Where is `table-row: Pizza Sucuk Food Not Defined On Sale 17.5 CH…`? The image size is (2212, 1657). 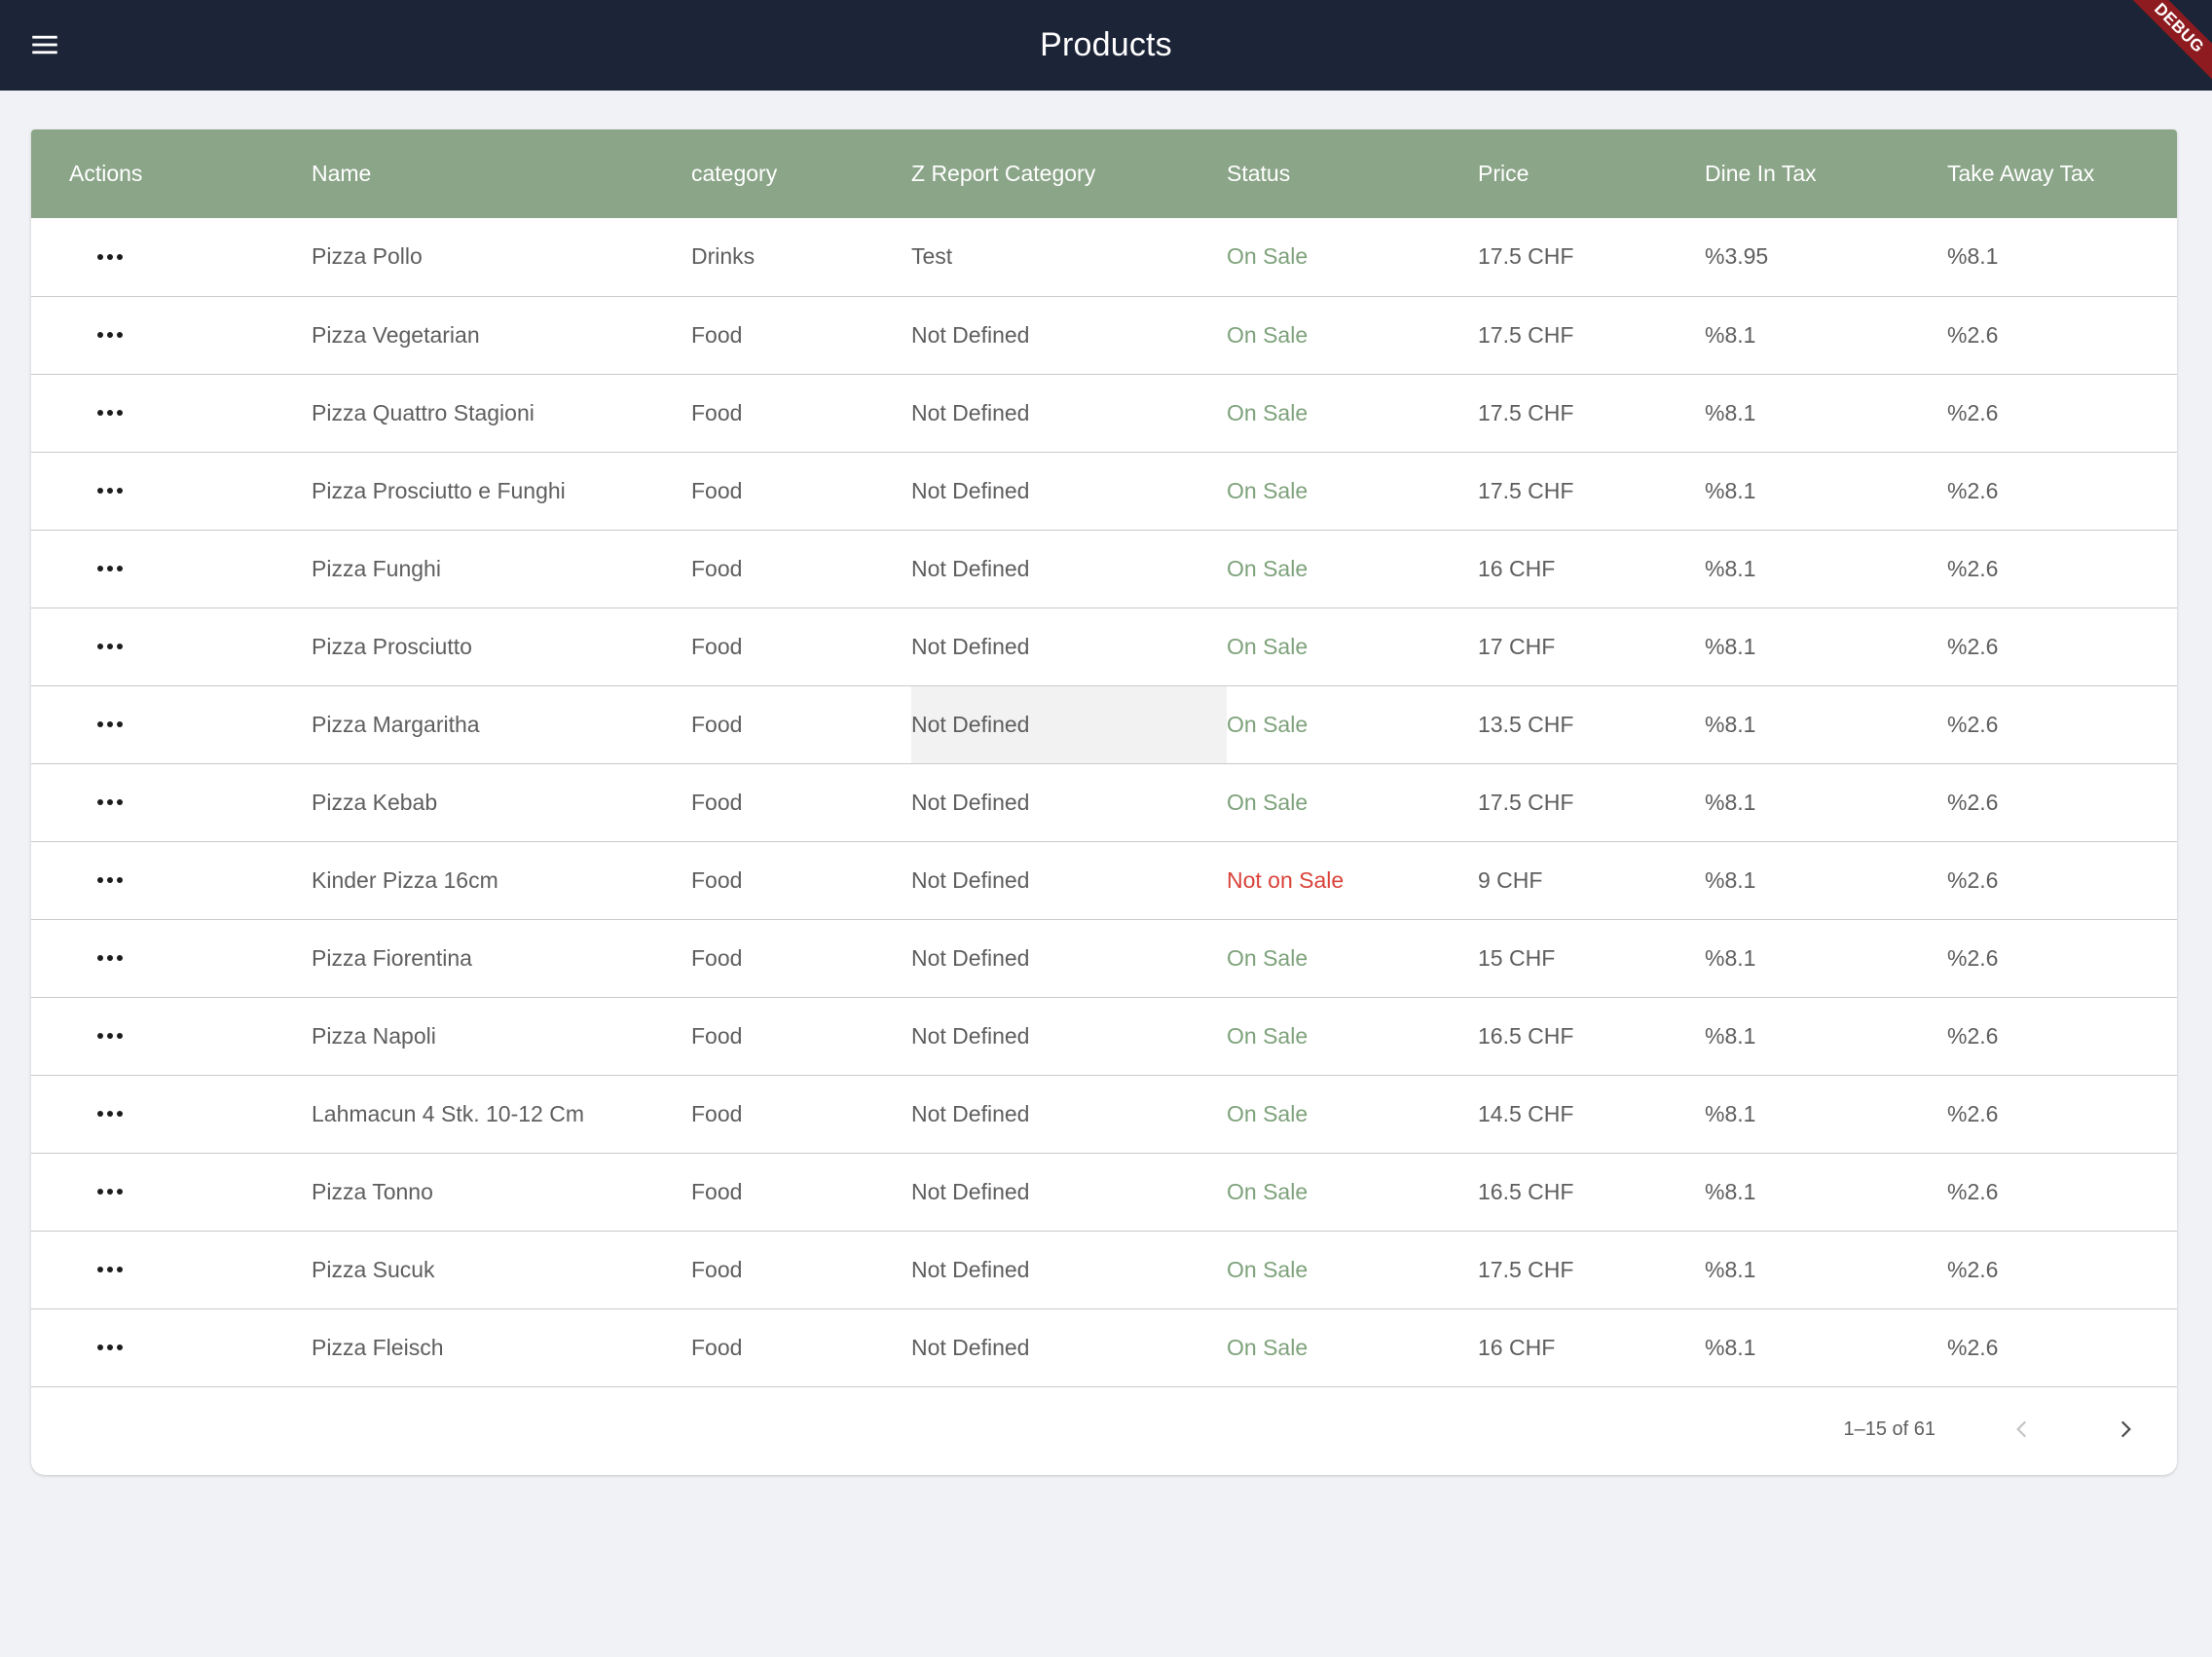
table-row: Pizza Sucuk Food Not Defined On Sale 17.5 CH… is located at coordinates (1104, 1269).